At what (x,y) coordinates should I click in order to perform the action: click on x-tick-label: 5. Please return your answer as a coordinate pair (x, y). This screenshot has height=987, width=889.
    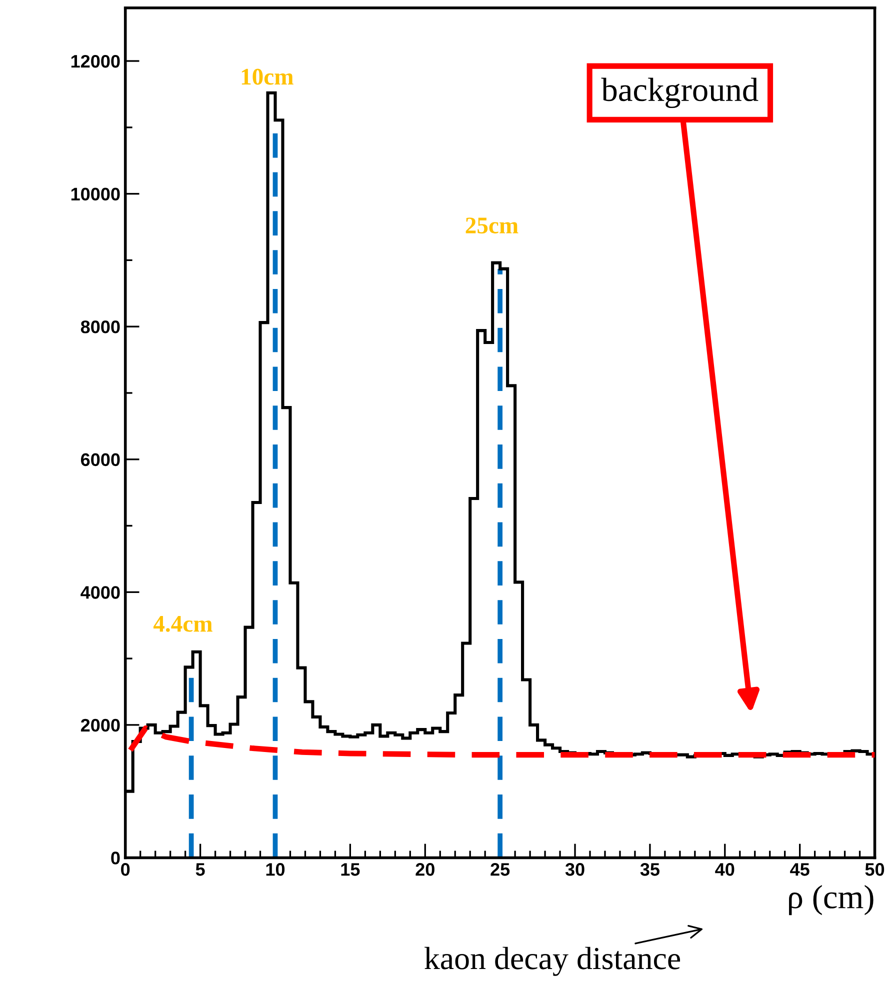
    Looking at the image, I should click on (200, 869).